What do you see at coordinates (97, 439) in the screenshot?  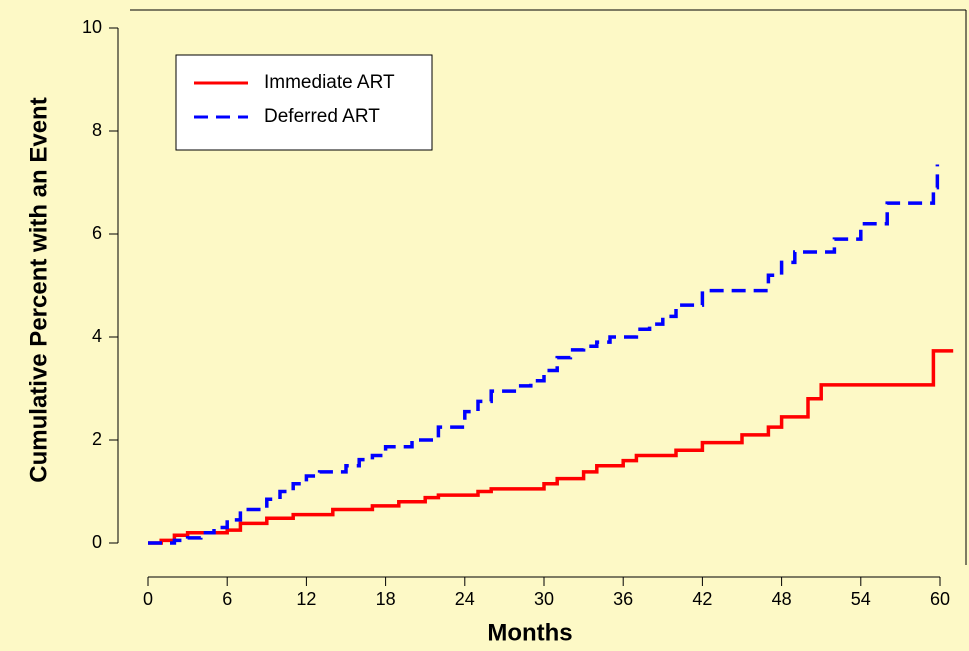 I see `y-tick-label: 2` at bounding box center [97, 439].